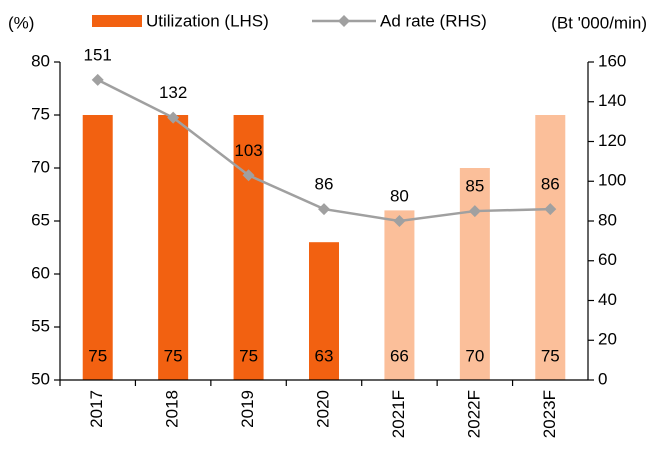  I want to click on x-tick-label: 2021F, so click(398, 414).